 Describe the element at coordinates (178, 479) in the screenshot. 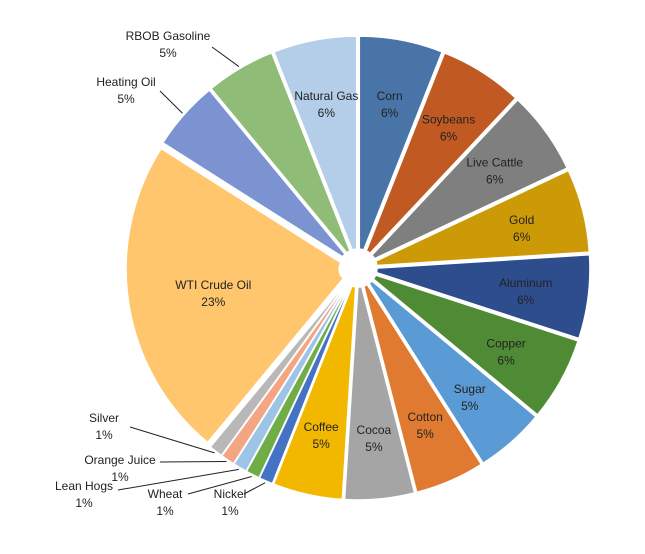

I see `leader-line-lean-hogs` at that location.